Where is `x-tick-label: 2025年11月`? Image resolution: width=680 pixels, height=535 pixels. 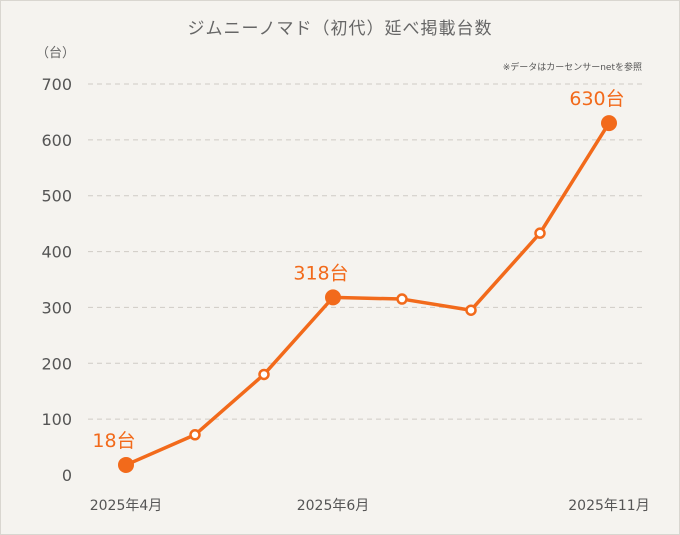 x-tick-label: 2025年11月 is located at coordinates (608, 506).